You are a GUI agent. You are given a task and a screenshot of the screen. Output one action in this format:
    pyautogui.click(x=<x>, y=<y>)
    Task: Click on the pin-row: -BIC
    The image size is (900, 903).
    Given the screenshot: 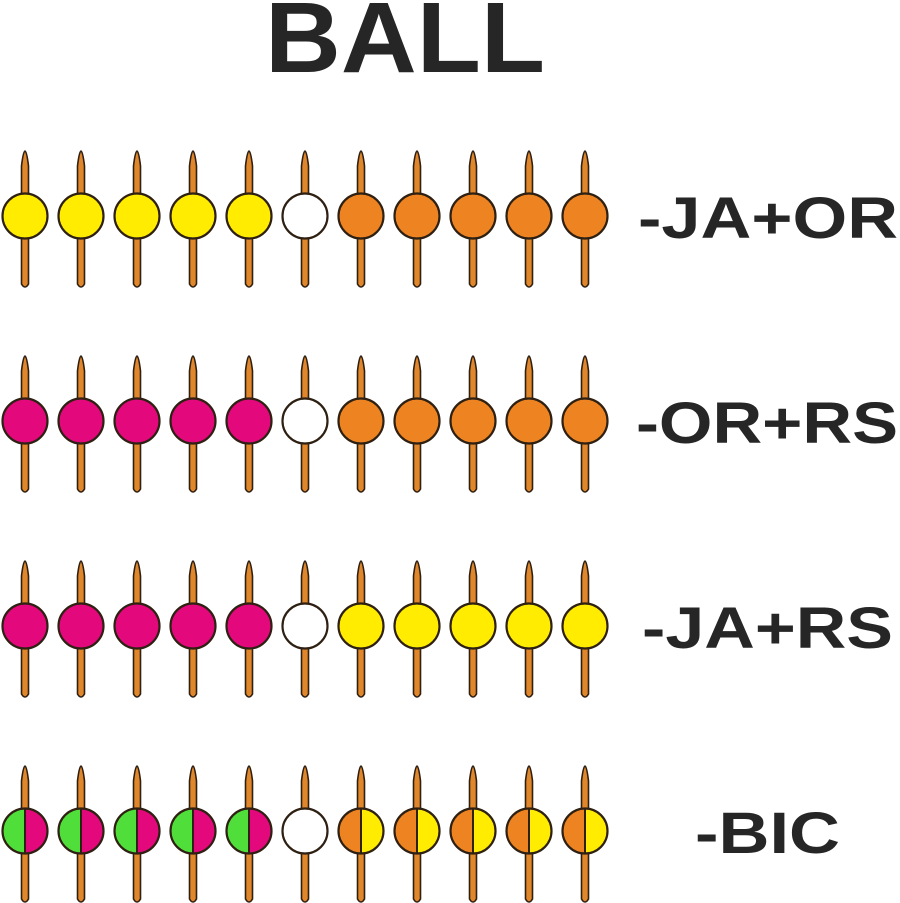 What is the action you would take?
    pyautogui.click(x=420, y=834)
    